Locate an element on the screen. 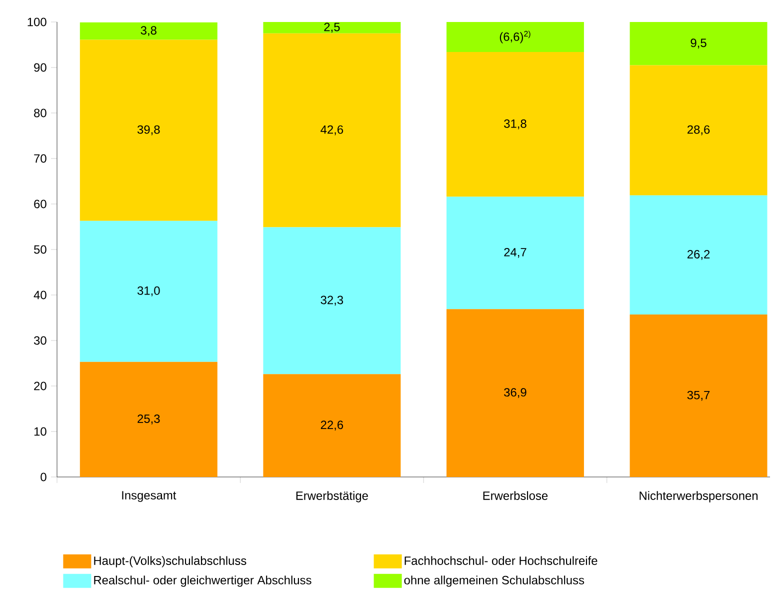 This screenshot has width=783, height=604. data-label: 26,2 is located at coordinates (698, 255).